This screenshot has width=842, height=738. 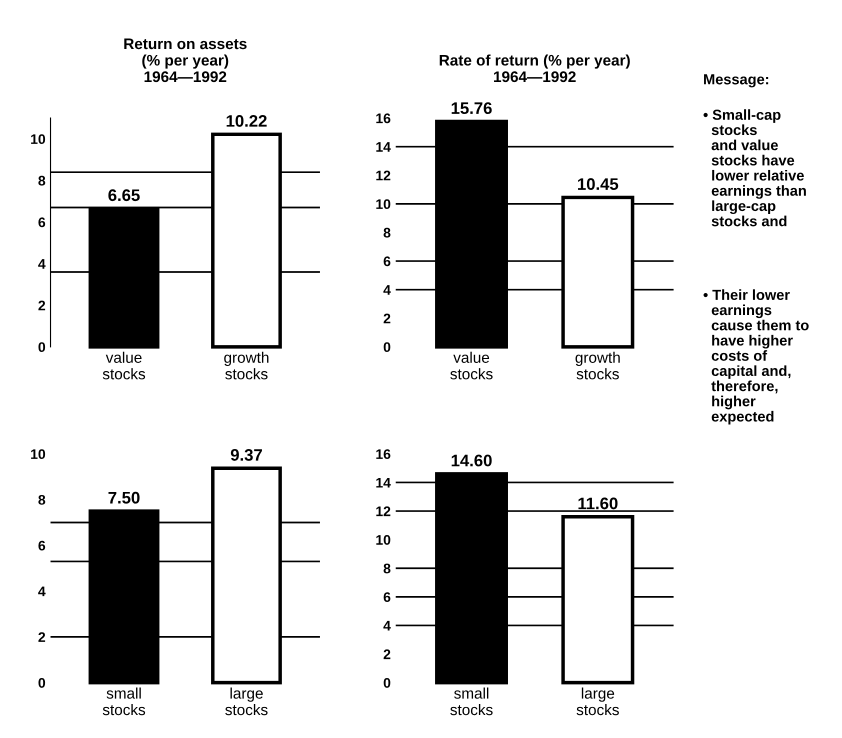 I want to click on data-label: 10.22, so click(x=246, y=121).